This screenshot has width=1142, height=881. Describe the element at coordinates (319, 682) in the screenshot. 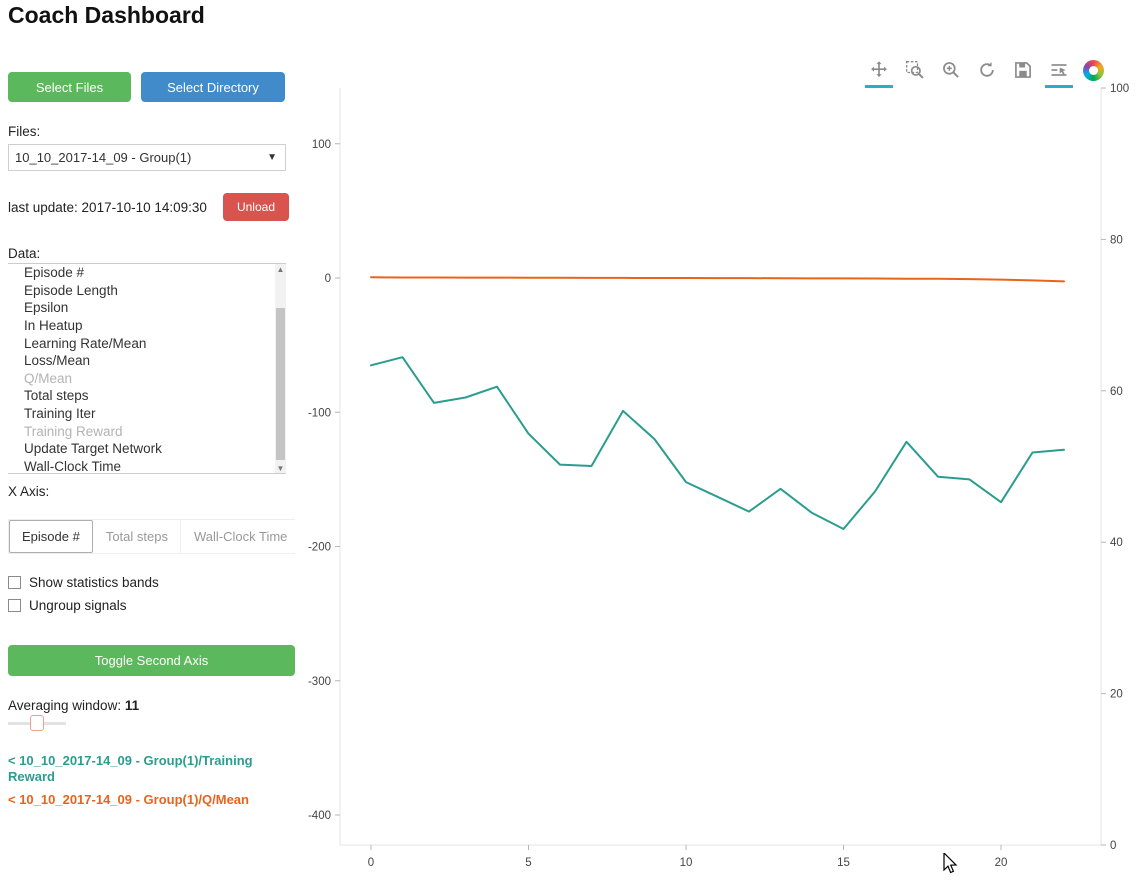

I see `svg-text: -300` at that location.